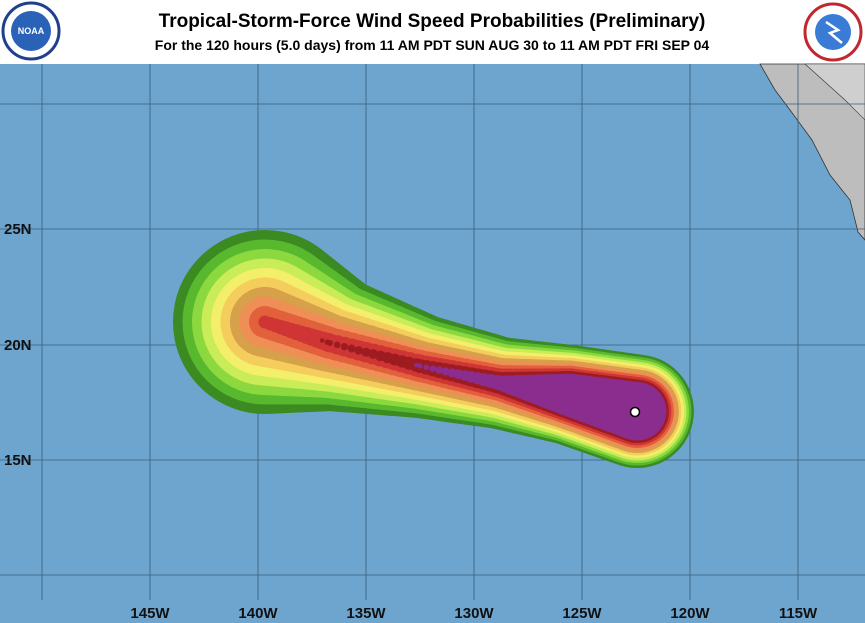  Describe the element at coordinates (635, 412) in the screenshot. I see `storm-center` at that location.